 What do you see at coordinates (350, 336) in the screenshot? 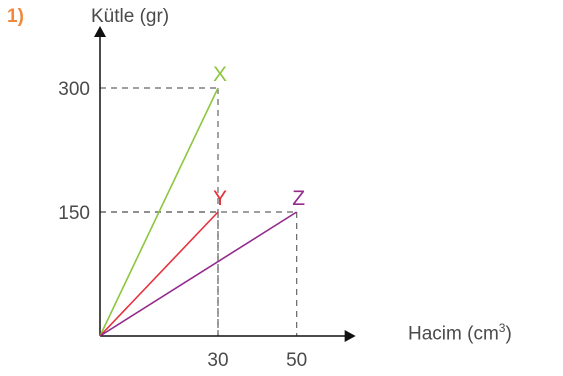
I see `x-axis-arrow` at bounding box center [350, 336].